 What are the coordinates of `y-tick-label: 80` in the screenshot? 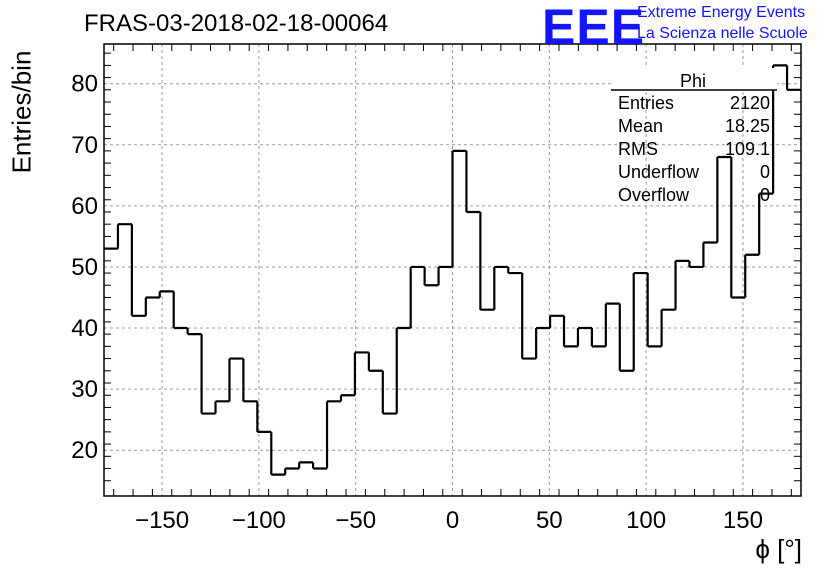 It's located at (84, 84).